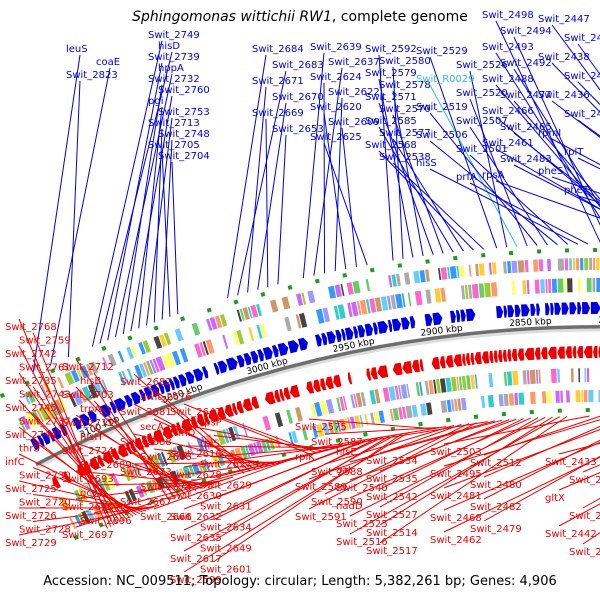  Describe the element at coordinates (526, 63) in the screenshot. I see `gene-label: Swit_2492` at that location.